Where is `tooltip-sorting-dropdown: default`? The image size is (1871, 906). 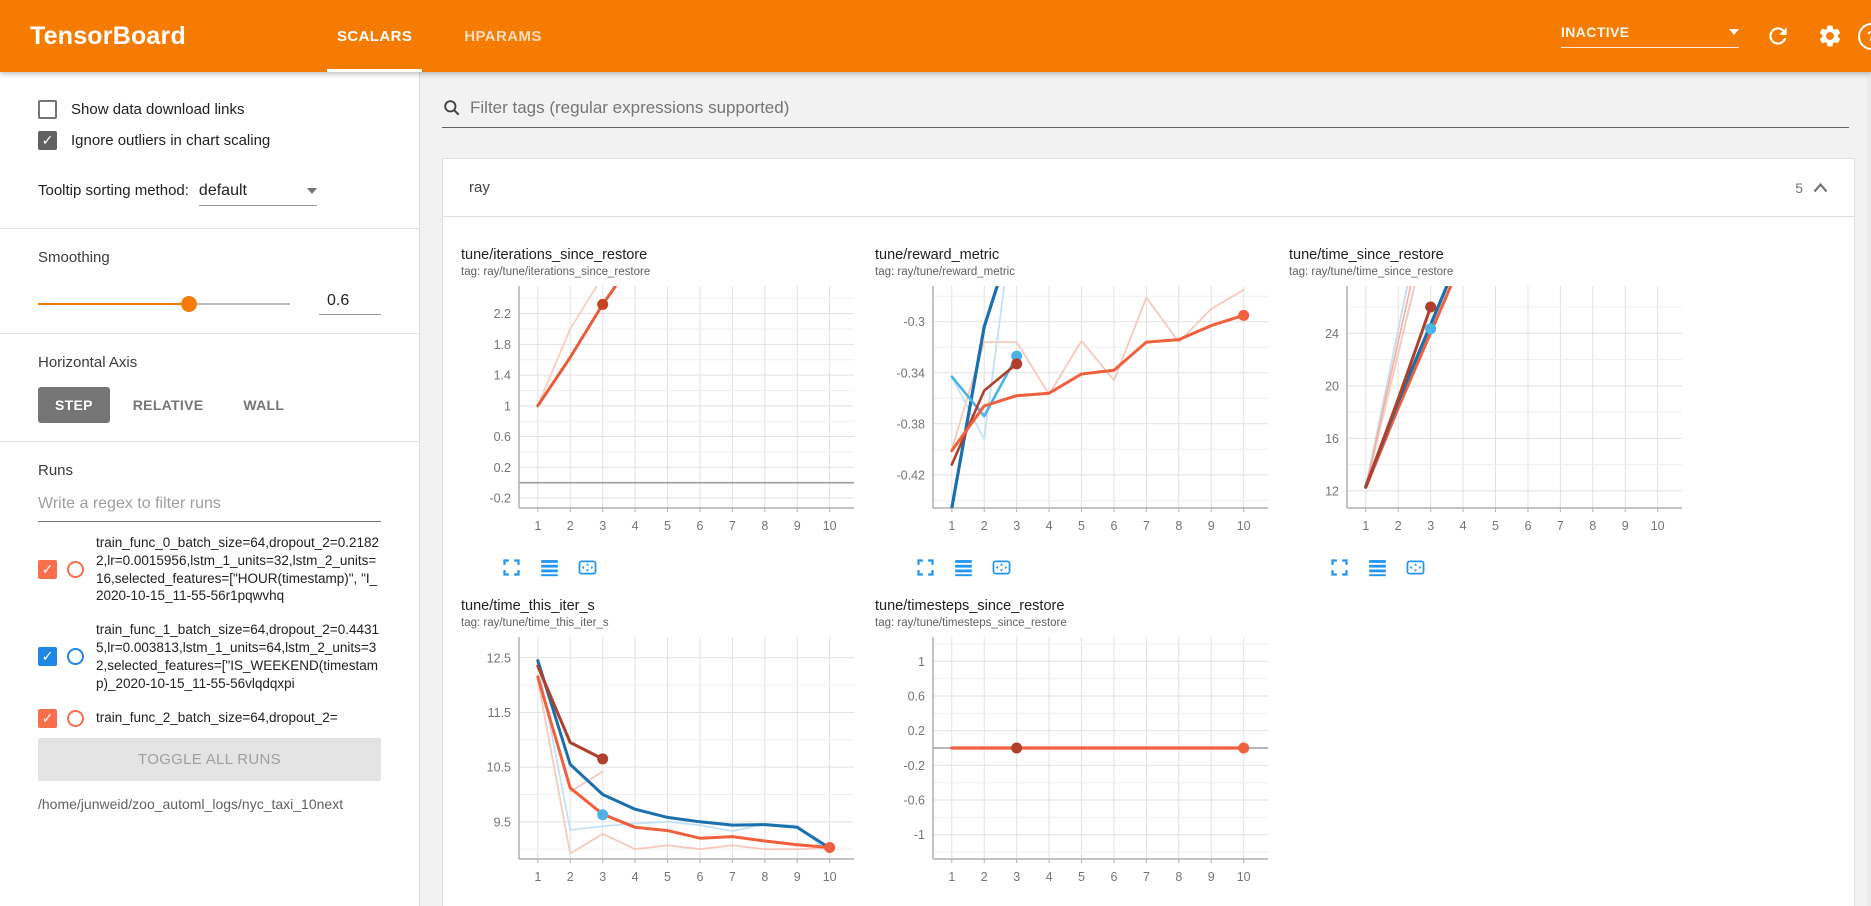
tooltip-sorting-dropdown: default is located at coordinates (257, 194).